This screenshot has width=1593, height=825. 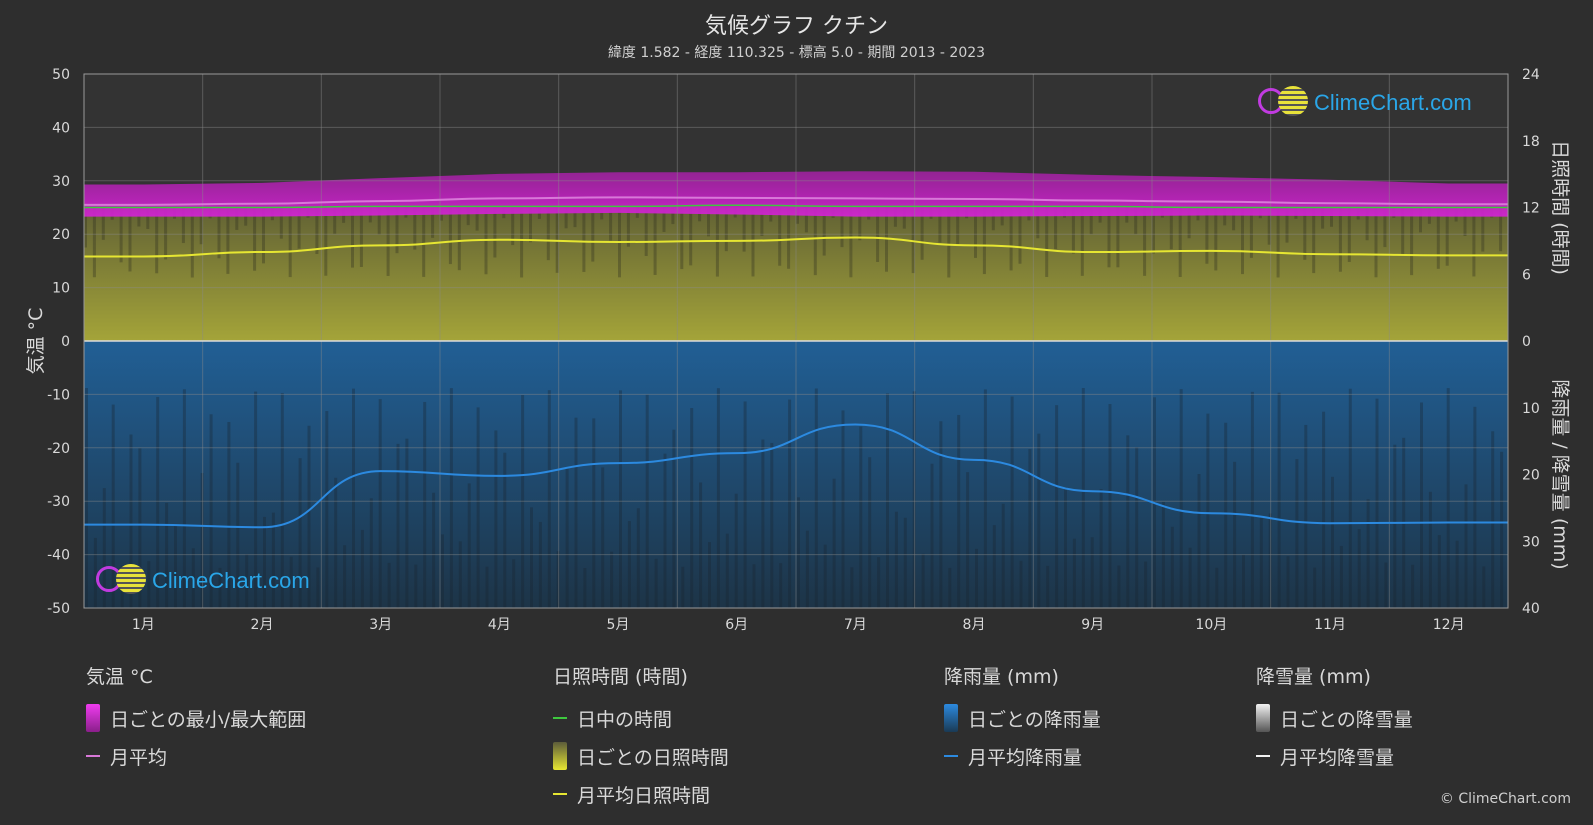 What do you see at coordinates (1211, 625) in the screenshot?
I see `month-tick-label: 10月` at bounding box center [1211, 625].